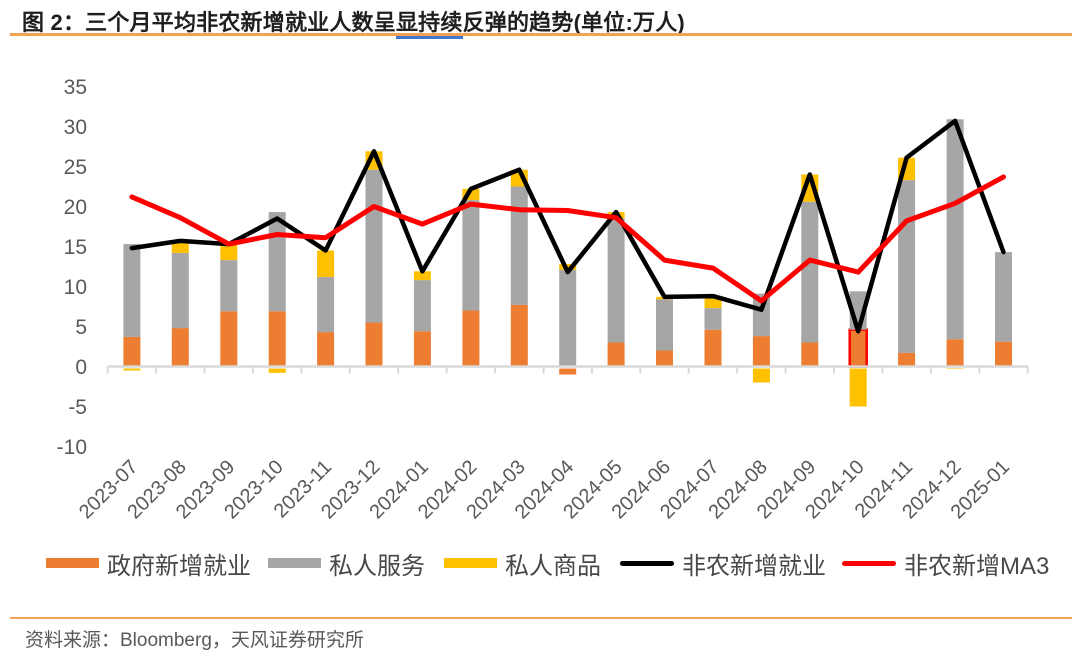 The image size is (1080, 657). Describe the element at coordinates (72, 447) in the screenshot. I see `svg-text: -10` at that location.